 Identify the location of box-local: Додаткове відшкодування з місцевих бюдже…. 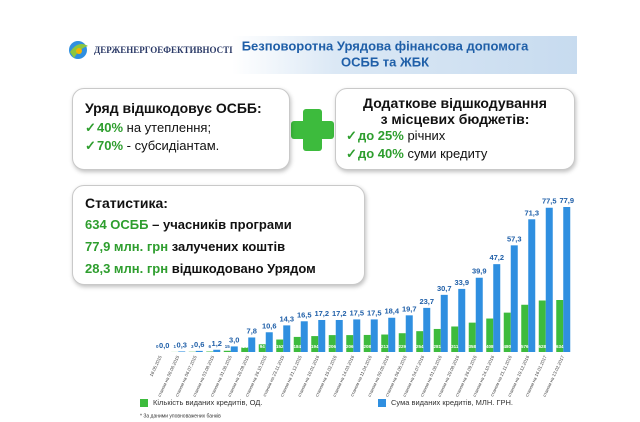
(455, 129).